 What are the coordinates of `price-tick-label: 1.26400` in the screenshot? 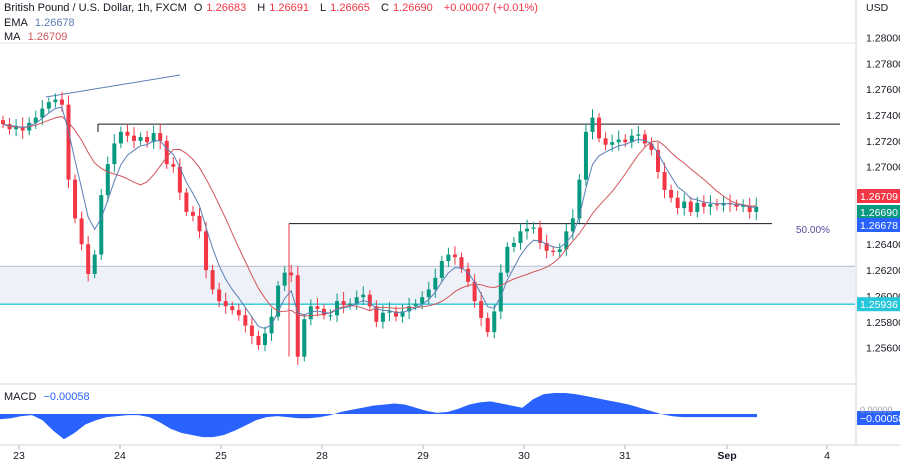 It's located at (883, 245).